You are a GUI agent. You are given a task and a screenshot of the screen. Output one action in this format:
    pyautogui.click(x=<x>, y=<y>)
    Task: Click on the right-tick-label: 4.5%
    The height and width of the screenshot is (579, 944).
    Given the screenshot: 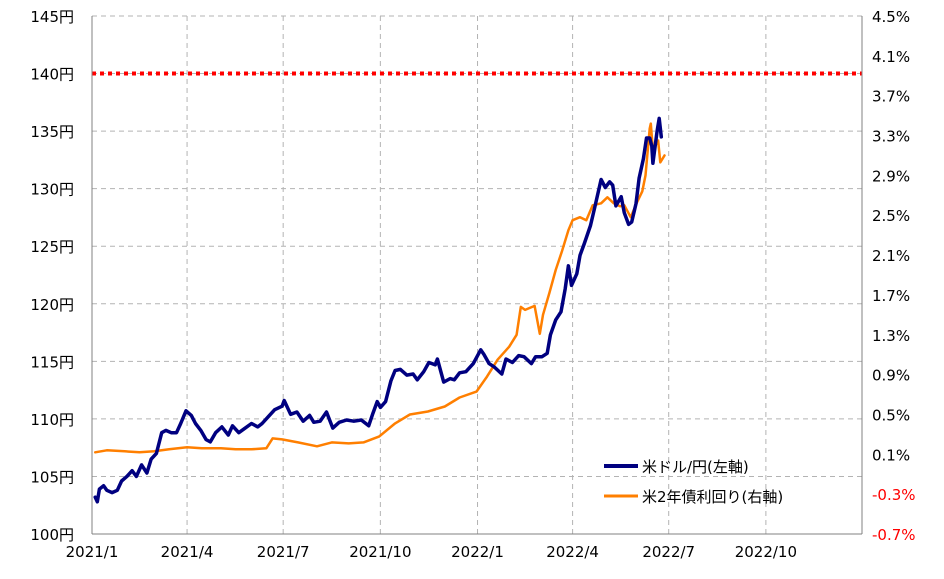 What is the action you would take?
    pyautogui.click(x=891, y=17)
    